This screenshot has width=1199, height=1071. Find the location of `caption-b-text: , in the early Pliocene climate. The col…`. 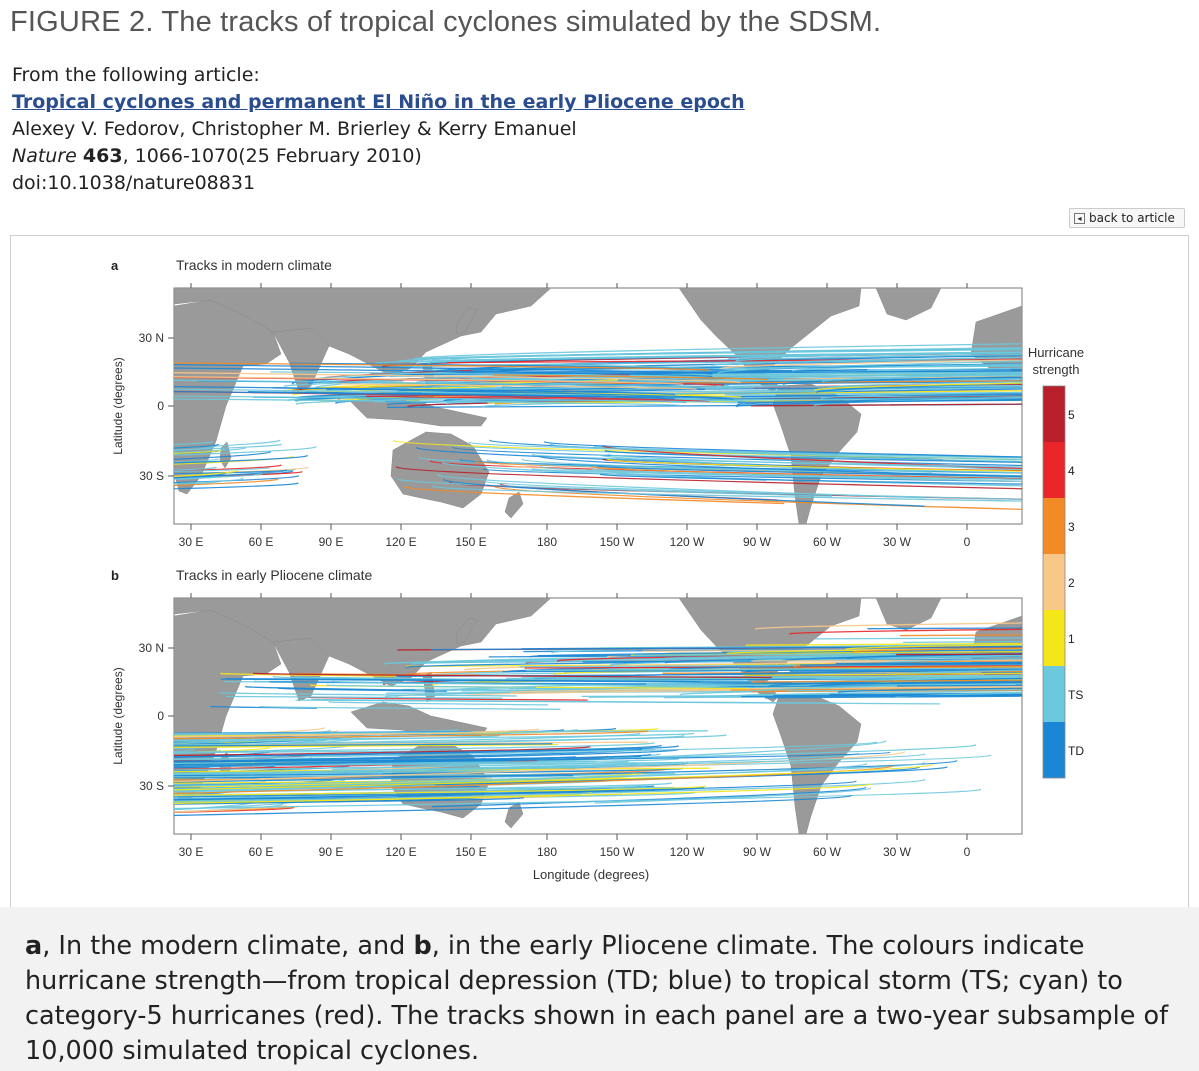

caption-b-text: , in the early Pliocene climate. The col… is located at coordinates (597, 998).